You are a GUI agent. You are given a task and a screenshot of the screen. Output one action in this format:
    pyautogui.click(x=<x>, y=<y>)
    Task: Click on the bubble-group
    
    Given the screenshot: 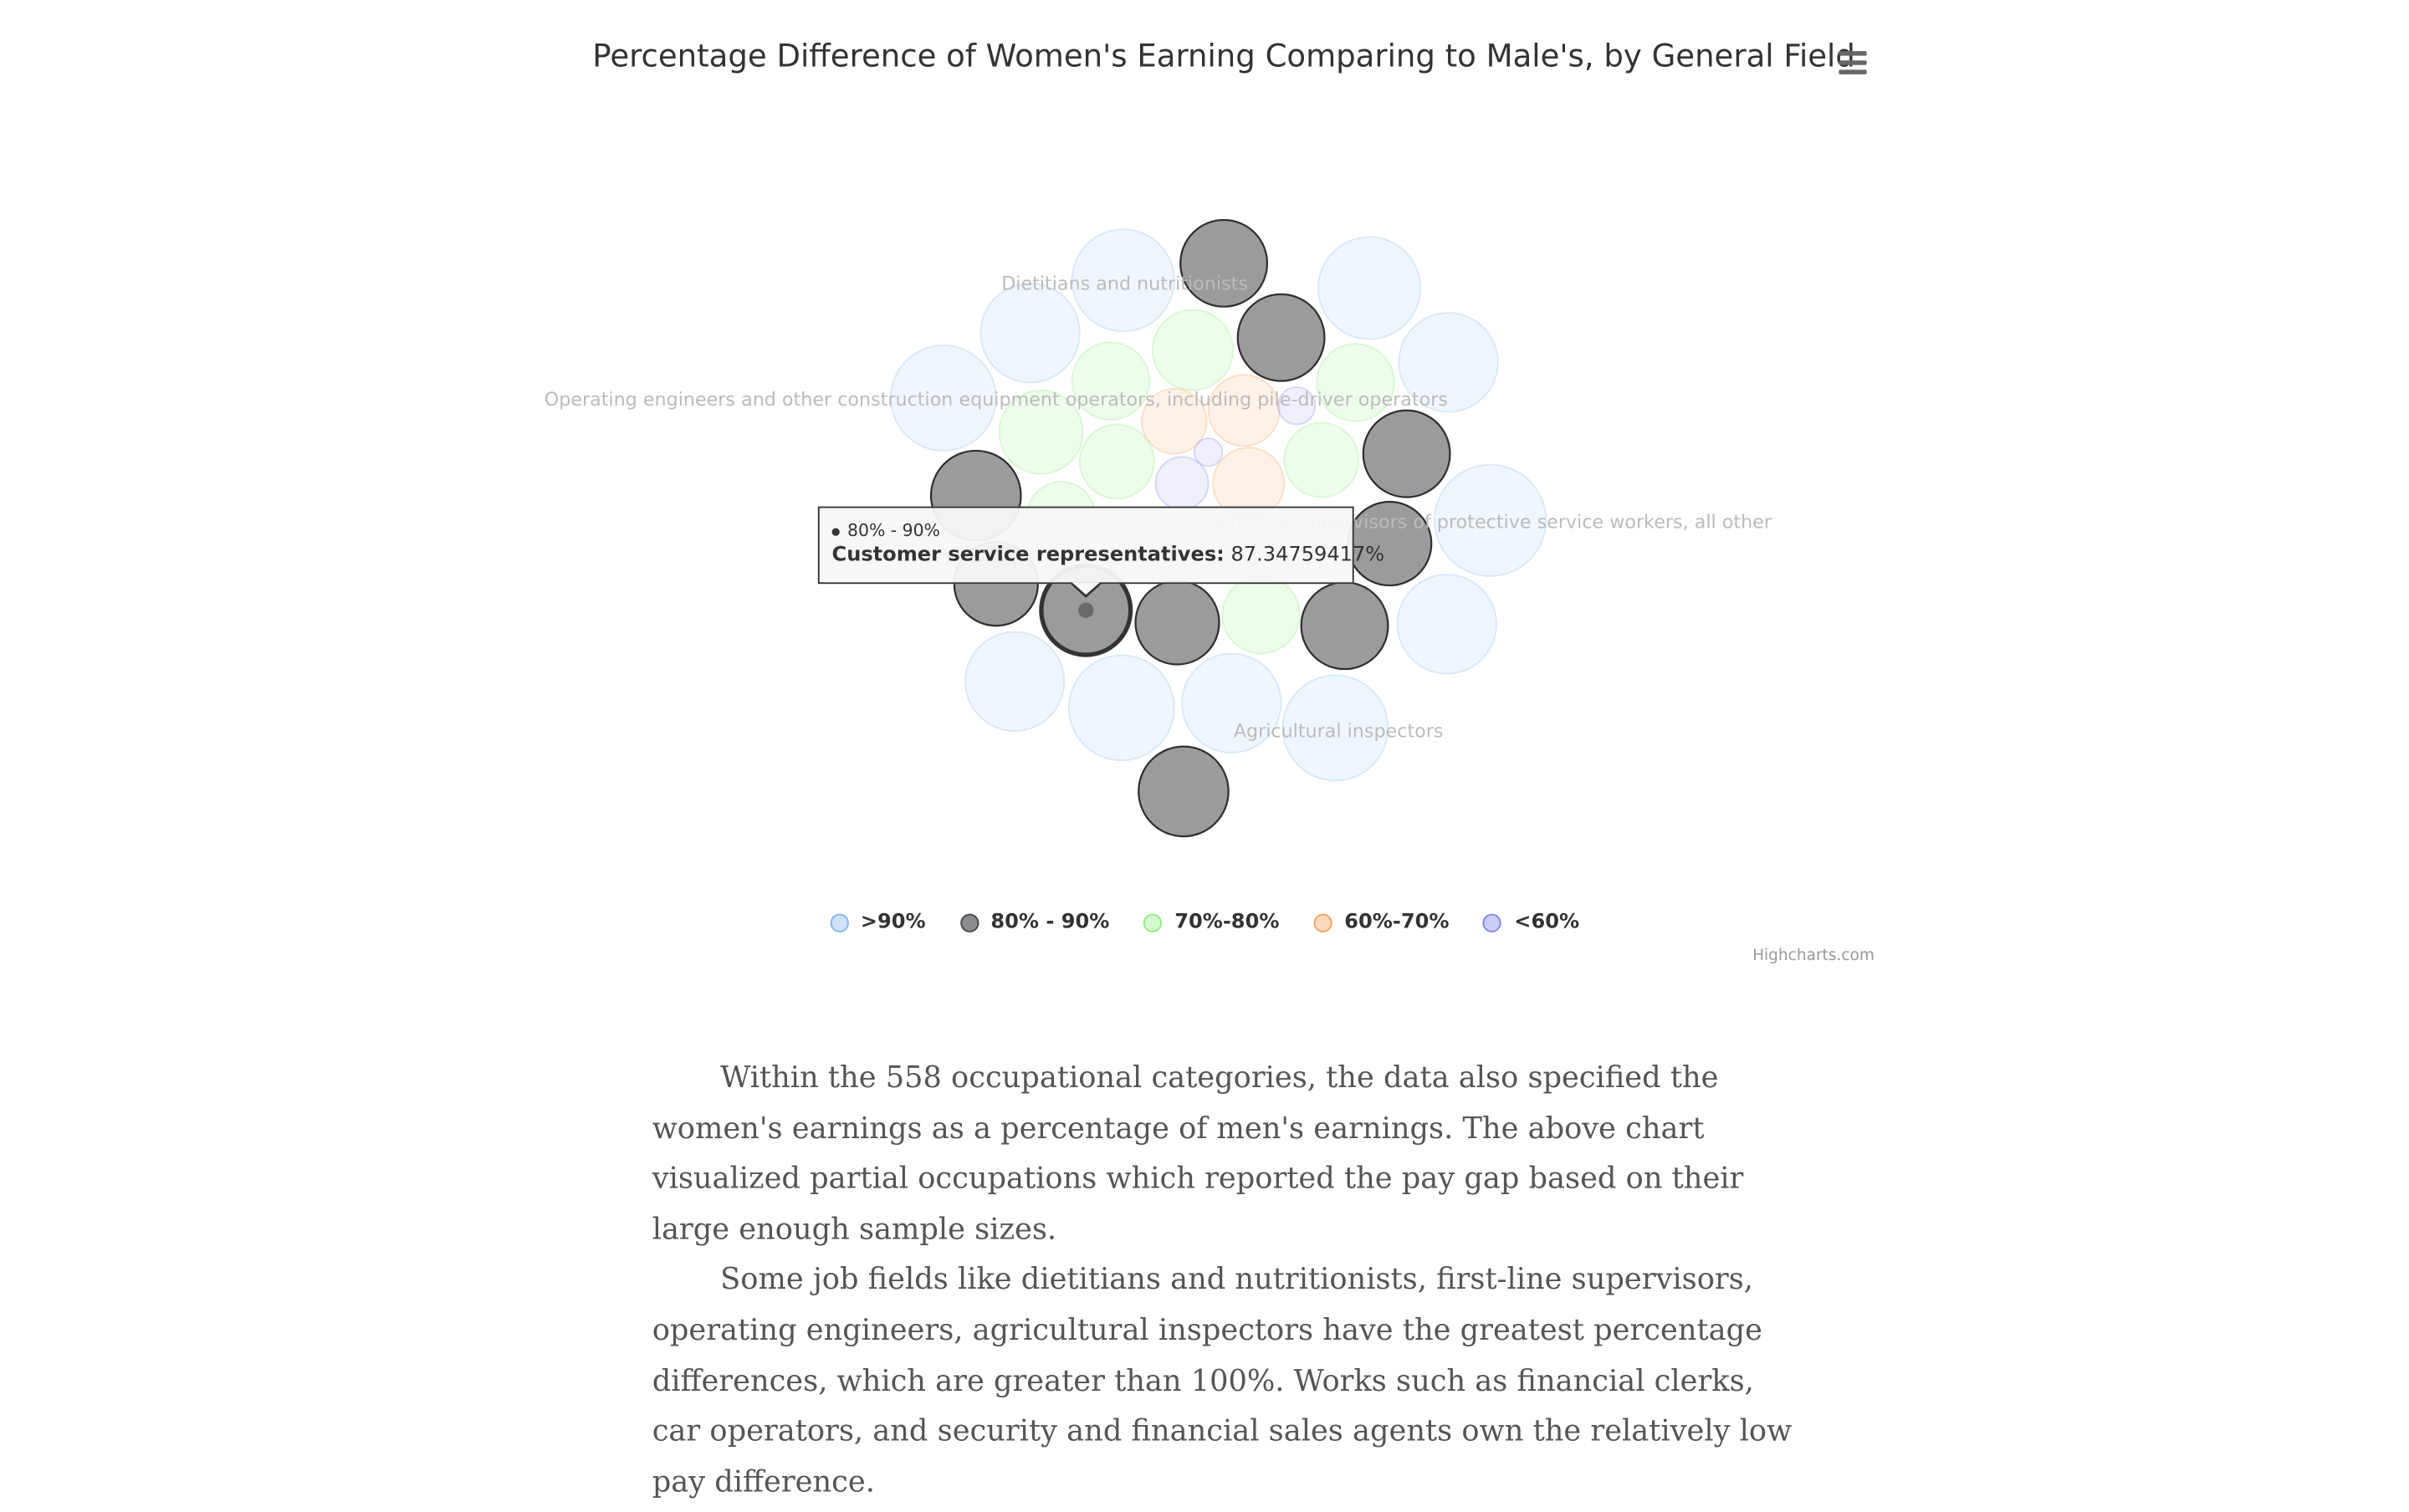 What is the action you would take?
    pyautogui.click(x=1218, y=528)
    